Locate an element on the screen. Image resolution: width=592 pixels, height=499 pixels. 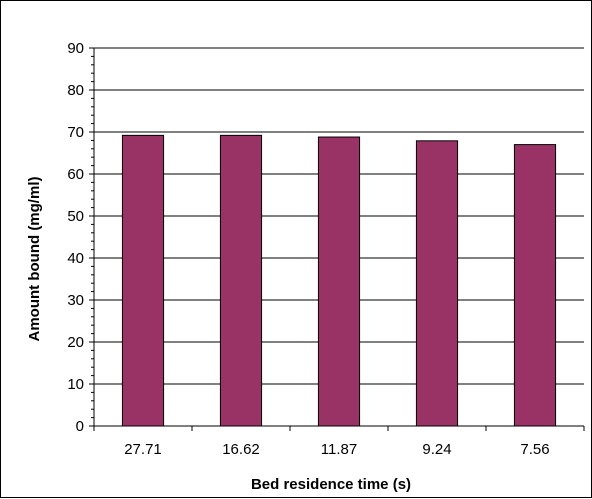
bar-11.87 is located at coordinates (339, 281).